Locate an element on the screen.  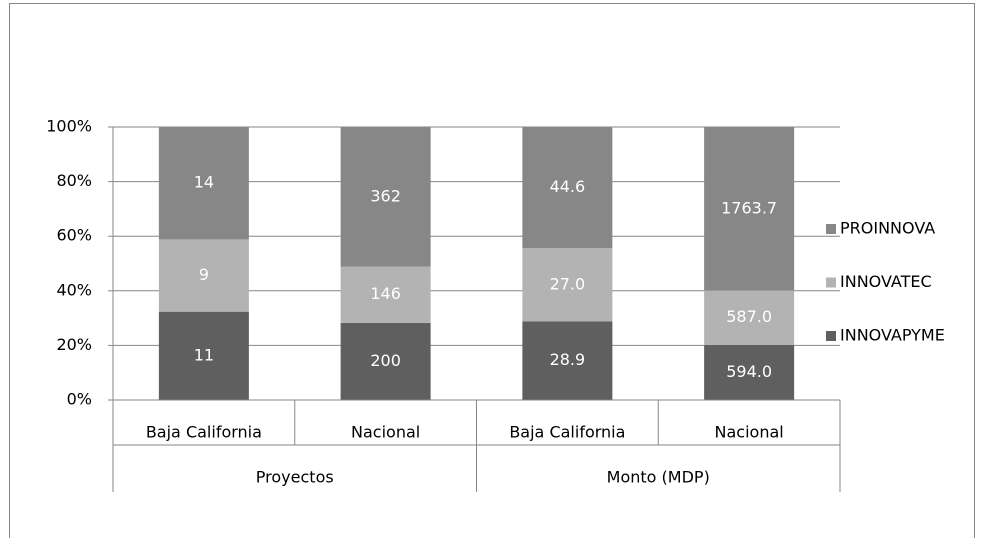
data-label: 594.0 is located at coordinates (749, 371).